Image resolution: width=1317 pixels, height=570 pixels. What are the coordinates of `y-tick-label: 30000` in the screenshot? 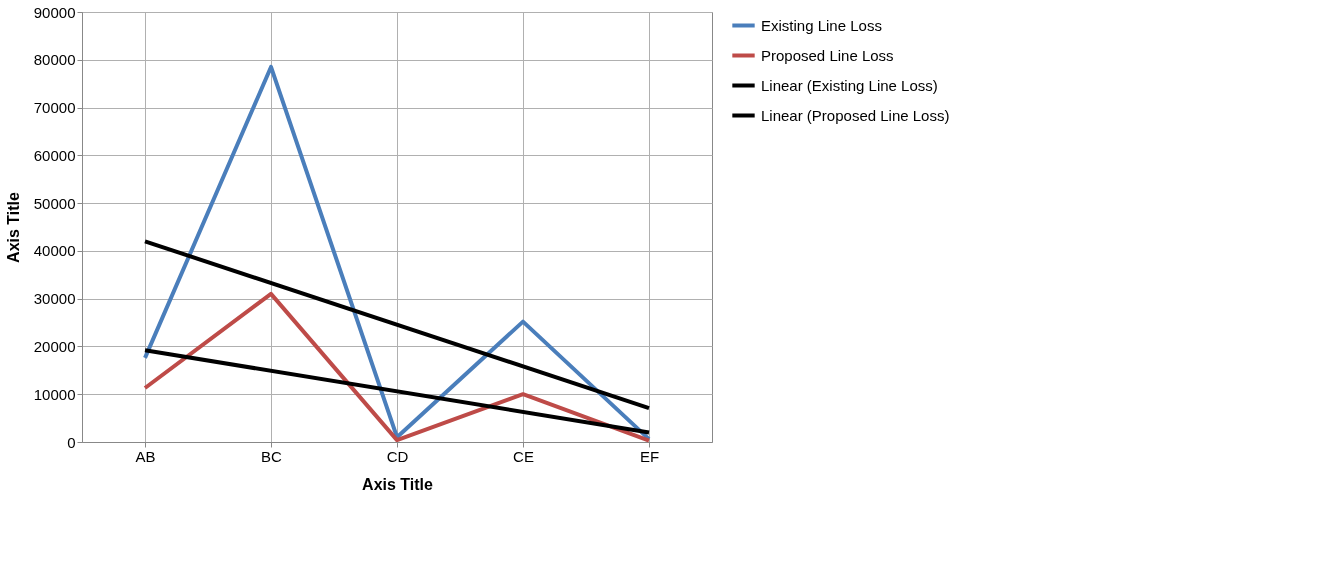 It's located at (54, 299).